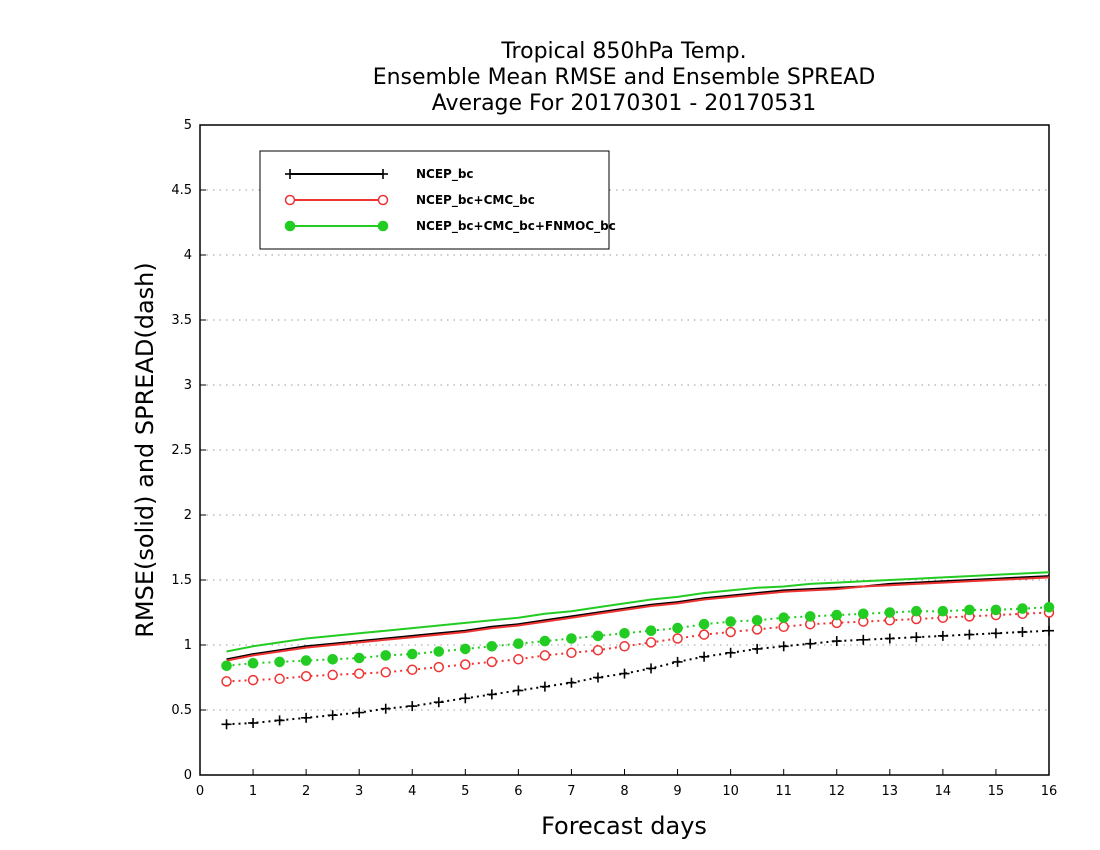 Image resolution: width=1100 pixels, height=850 pixels. Describe the element at coordinates (181, 320) in the screenshot. I see `y-tick-label-7: 3.5` at that location.